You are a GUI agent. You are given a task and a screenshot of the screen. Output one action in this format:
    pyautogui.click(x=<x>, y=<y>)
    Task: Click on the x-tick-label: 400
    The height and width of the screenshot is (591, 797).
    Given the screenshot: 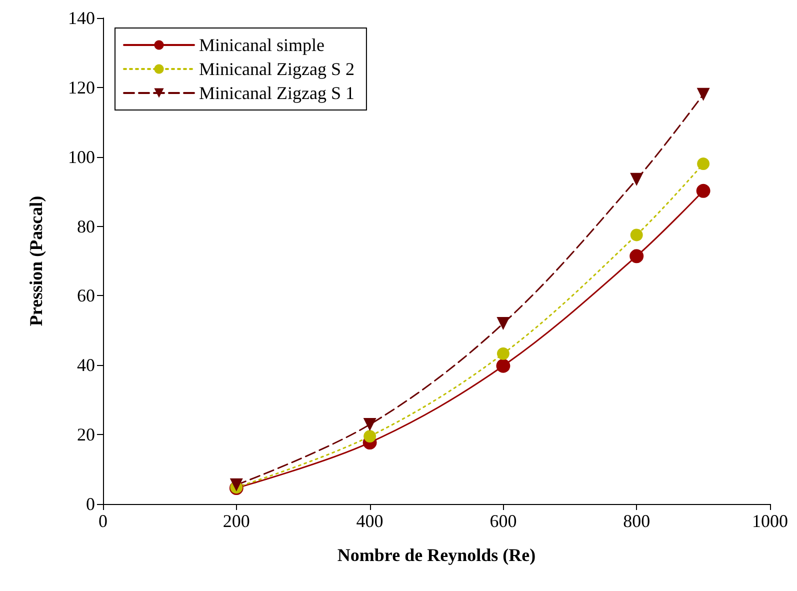 What is the action you would take?
    pyautogui.click(x=370, y=521)
    